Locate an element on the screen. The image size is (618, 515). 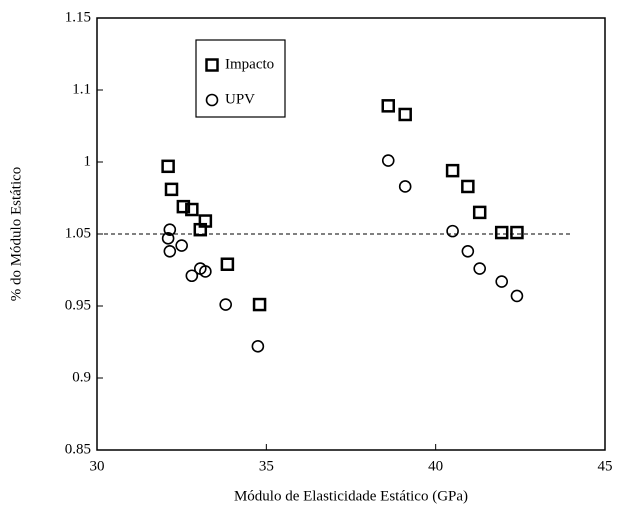
x-tick-label: 30 is located at coordinates (97, 466).